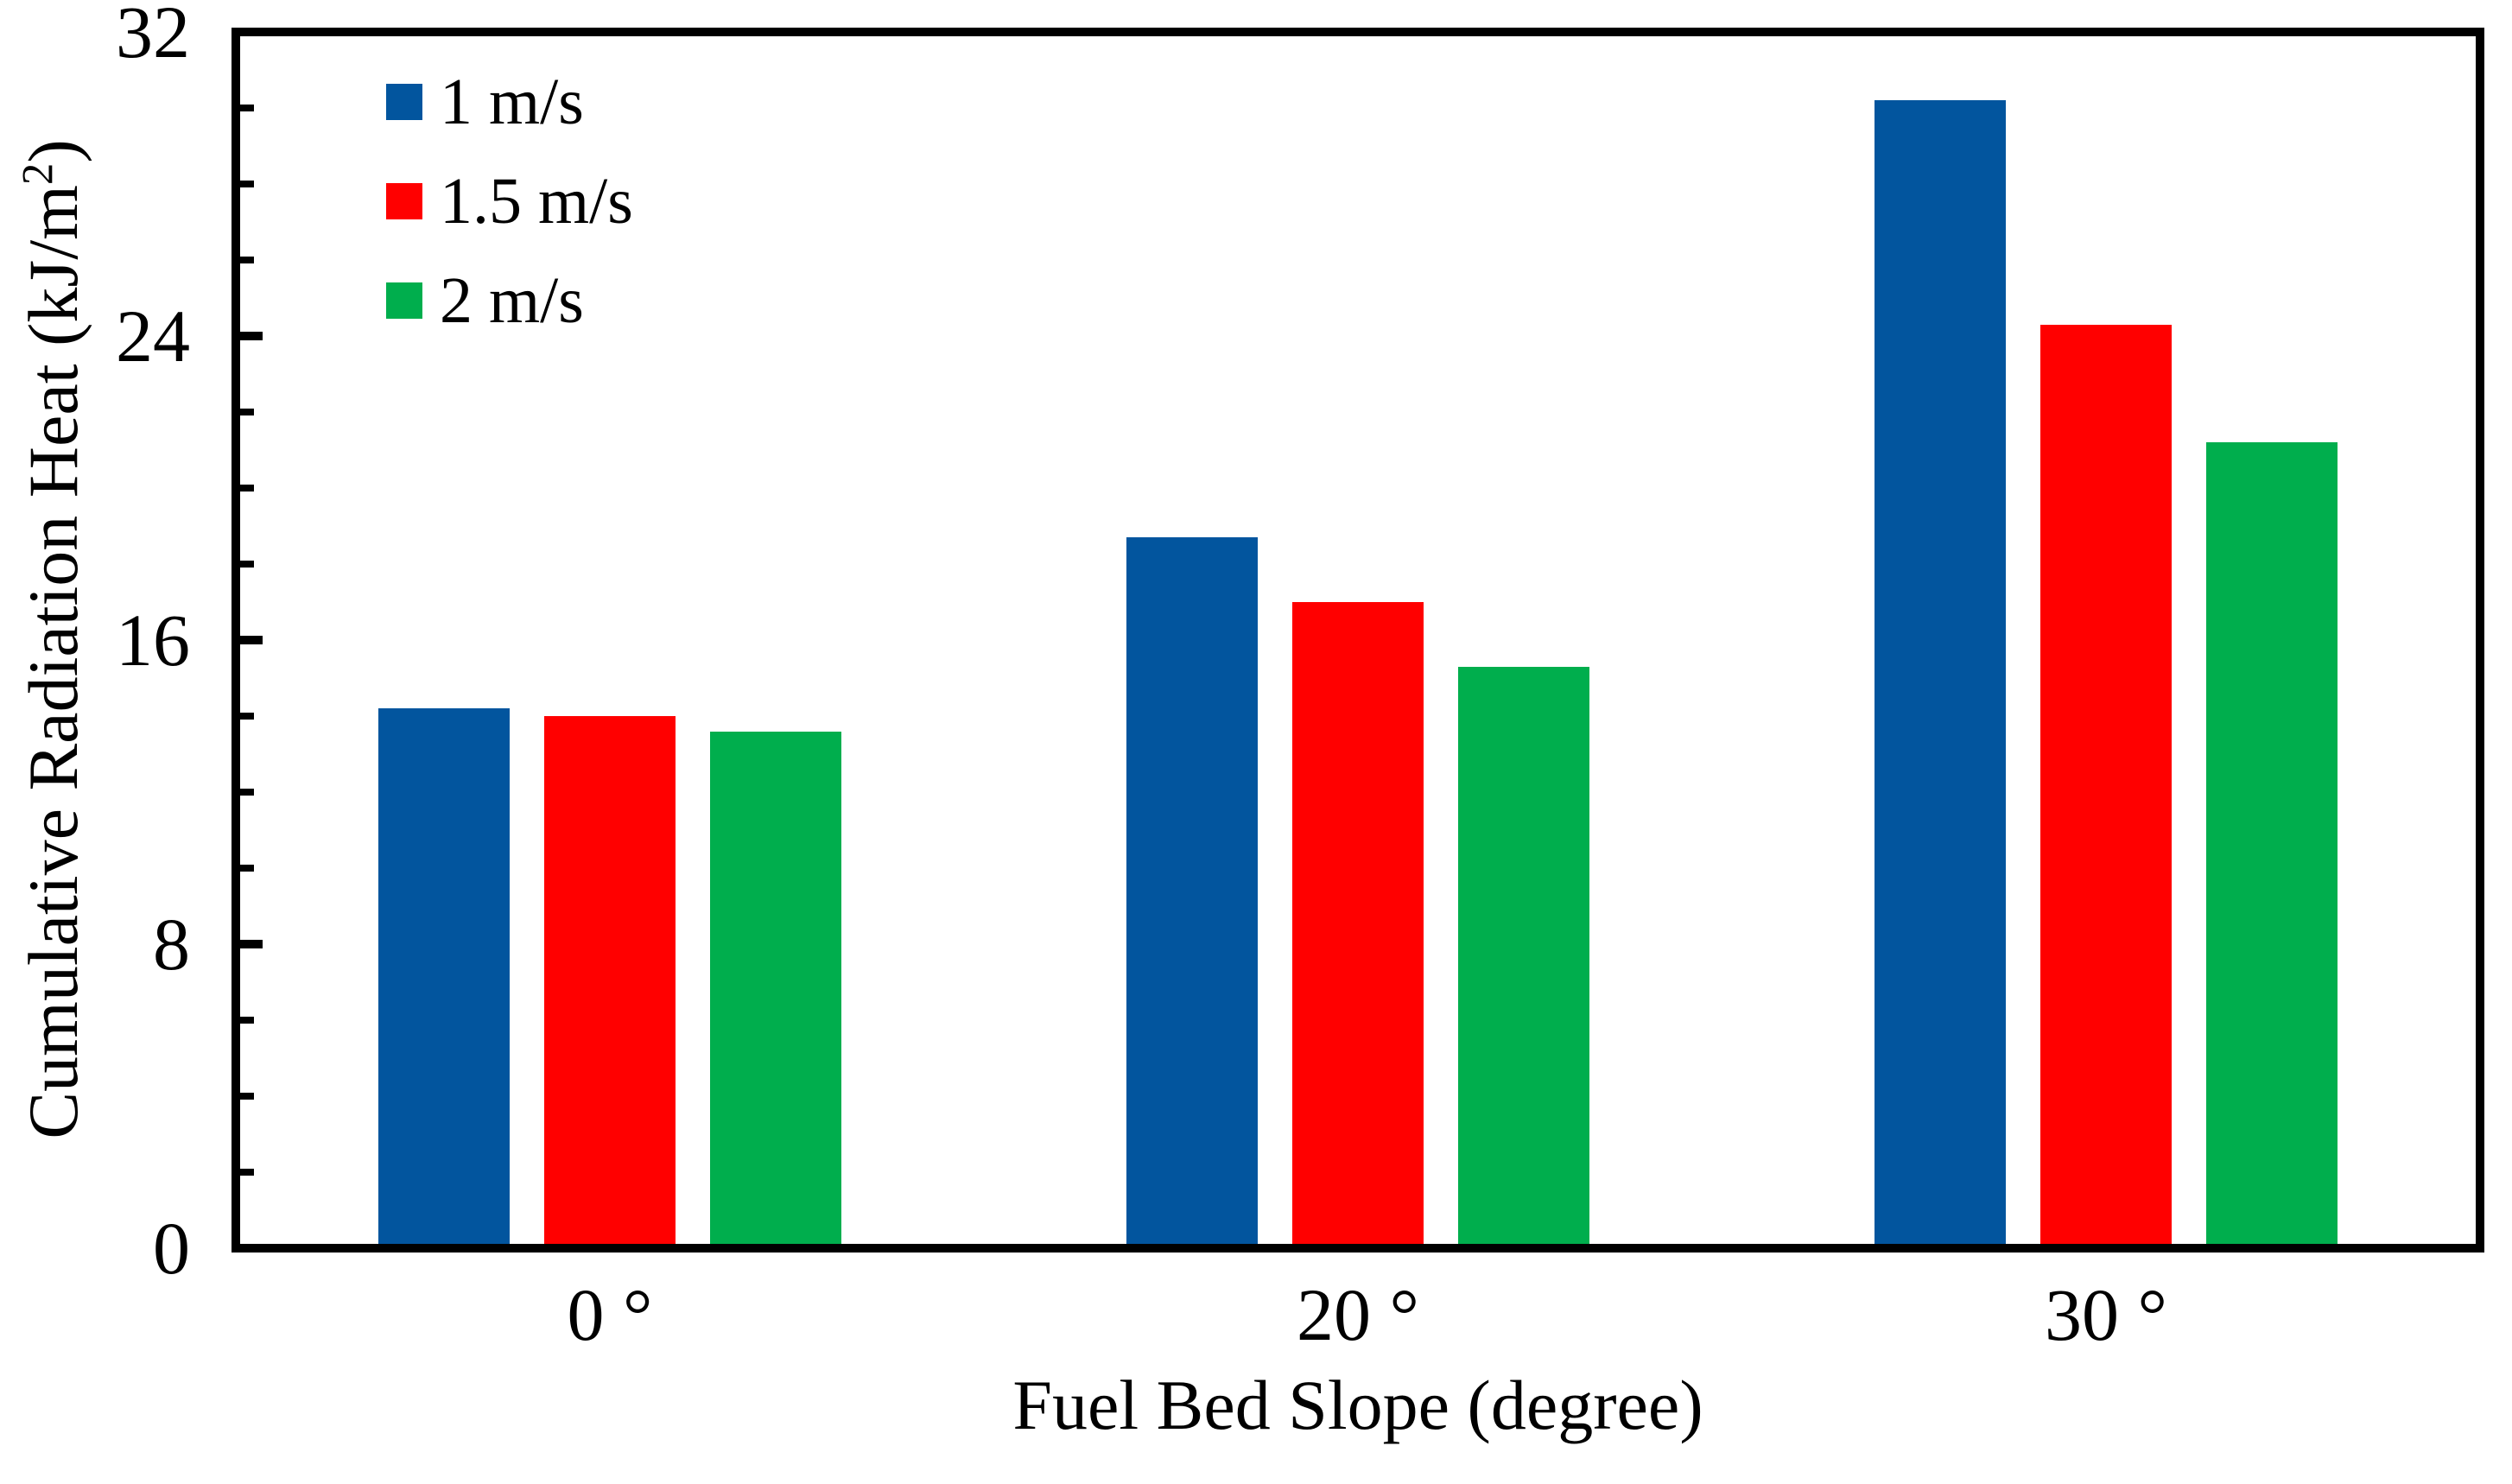 The width and height of the screenshot is (2512, 1484). Describe the element at coordinates (171, 1248) in the screenshot. I see `y-tick-label-0: 0` at that location.